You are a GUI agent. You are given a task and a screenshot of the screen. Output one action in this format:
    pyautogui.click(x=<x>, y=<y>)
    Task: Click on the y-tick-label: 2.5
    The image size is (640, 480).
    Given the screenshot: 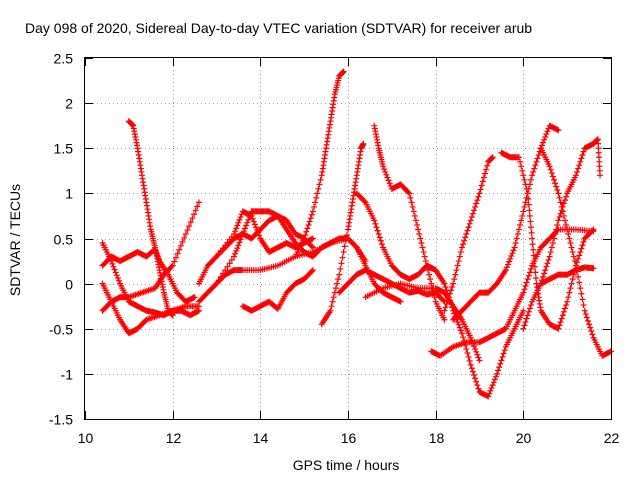 What is the action you would take?
    pyautogui.click(x=64, y=59)
    